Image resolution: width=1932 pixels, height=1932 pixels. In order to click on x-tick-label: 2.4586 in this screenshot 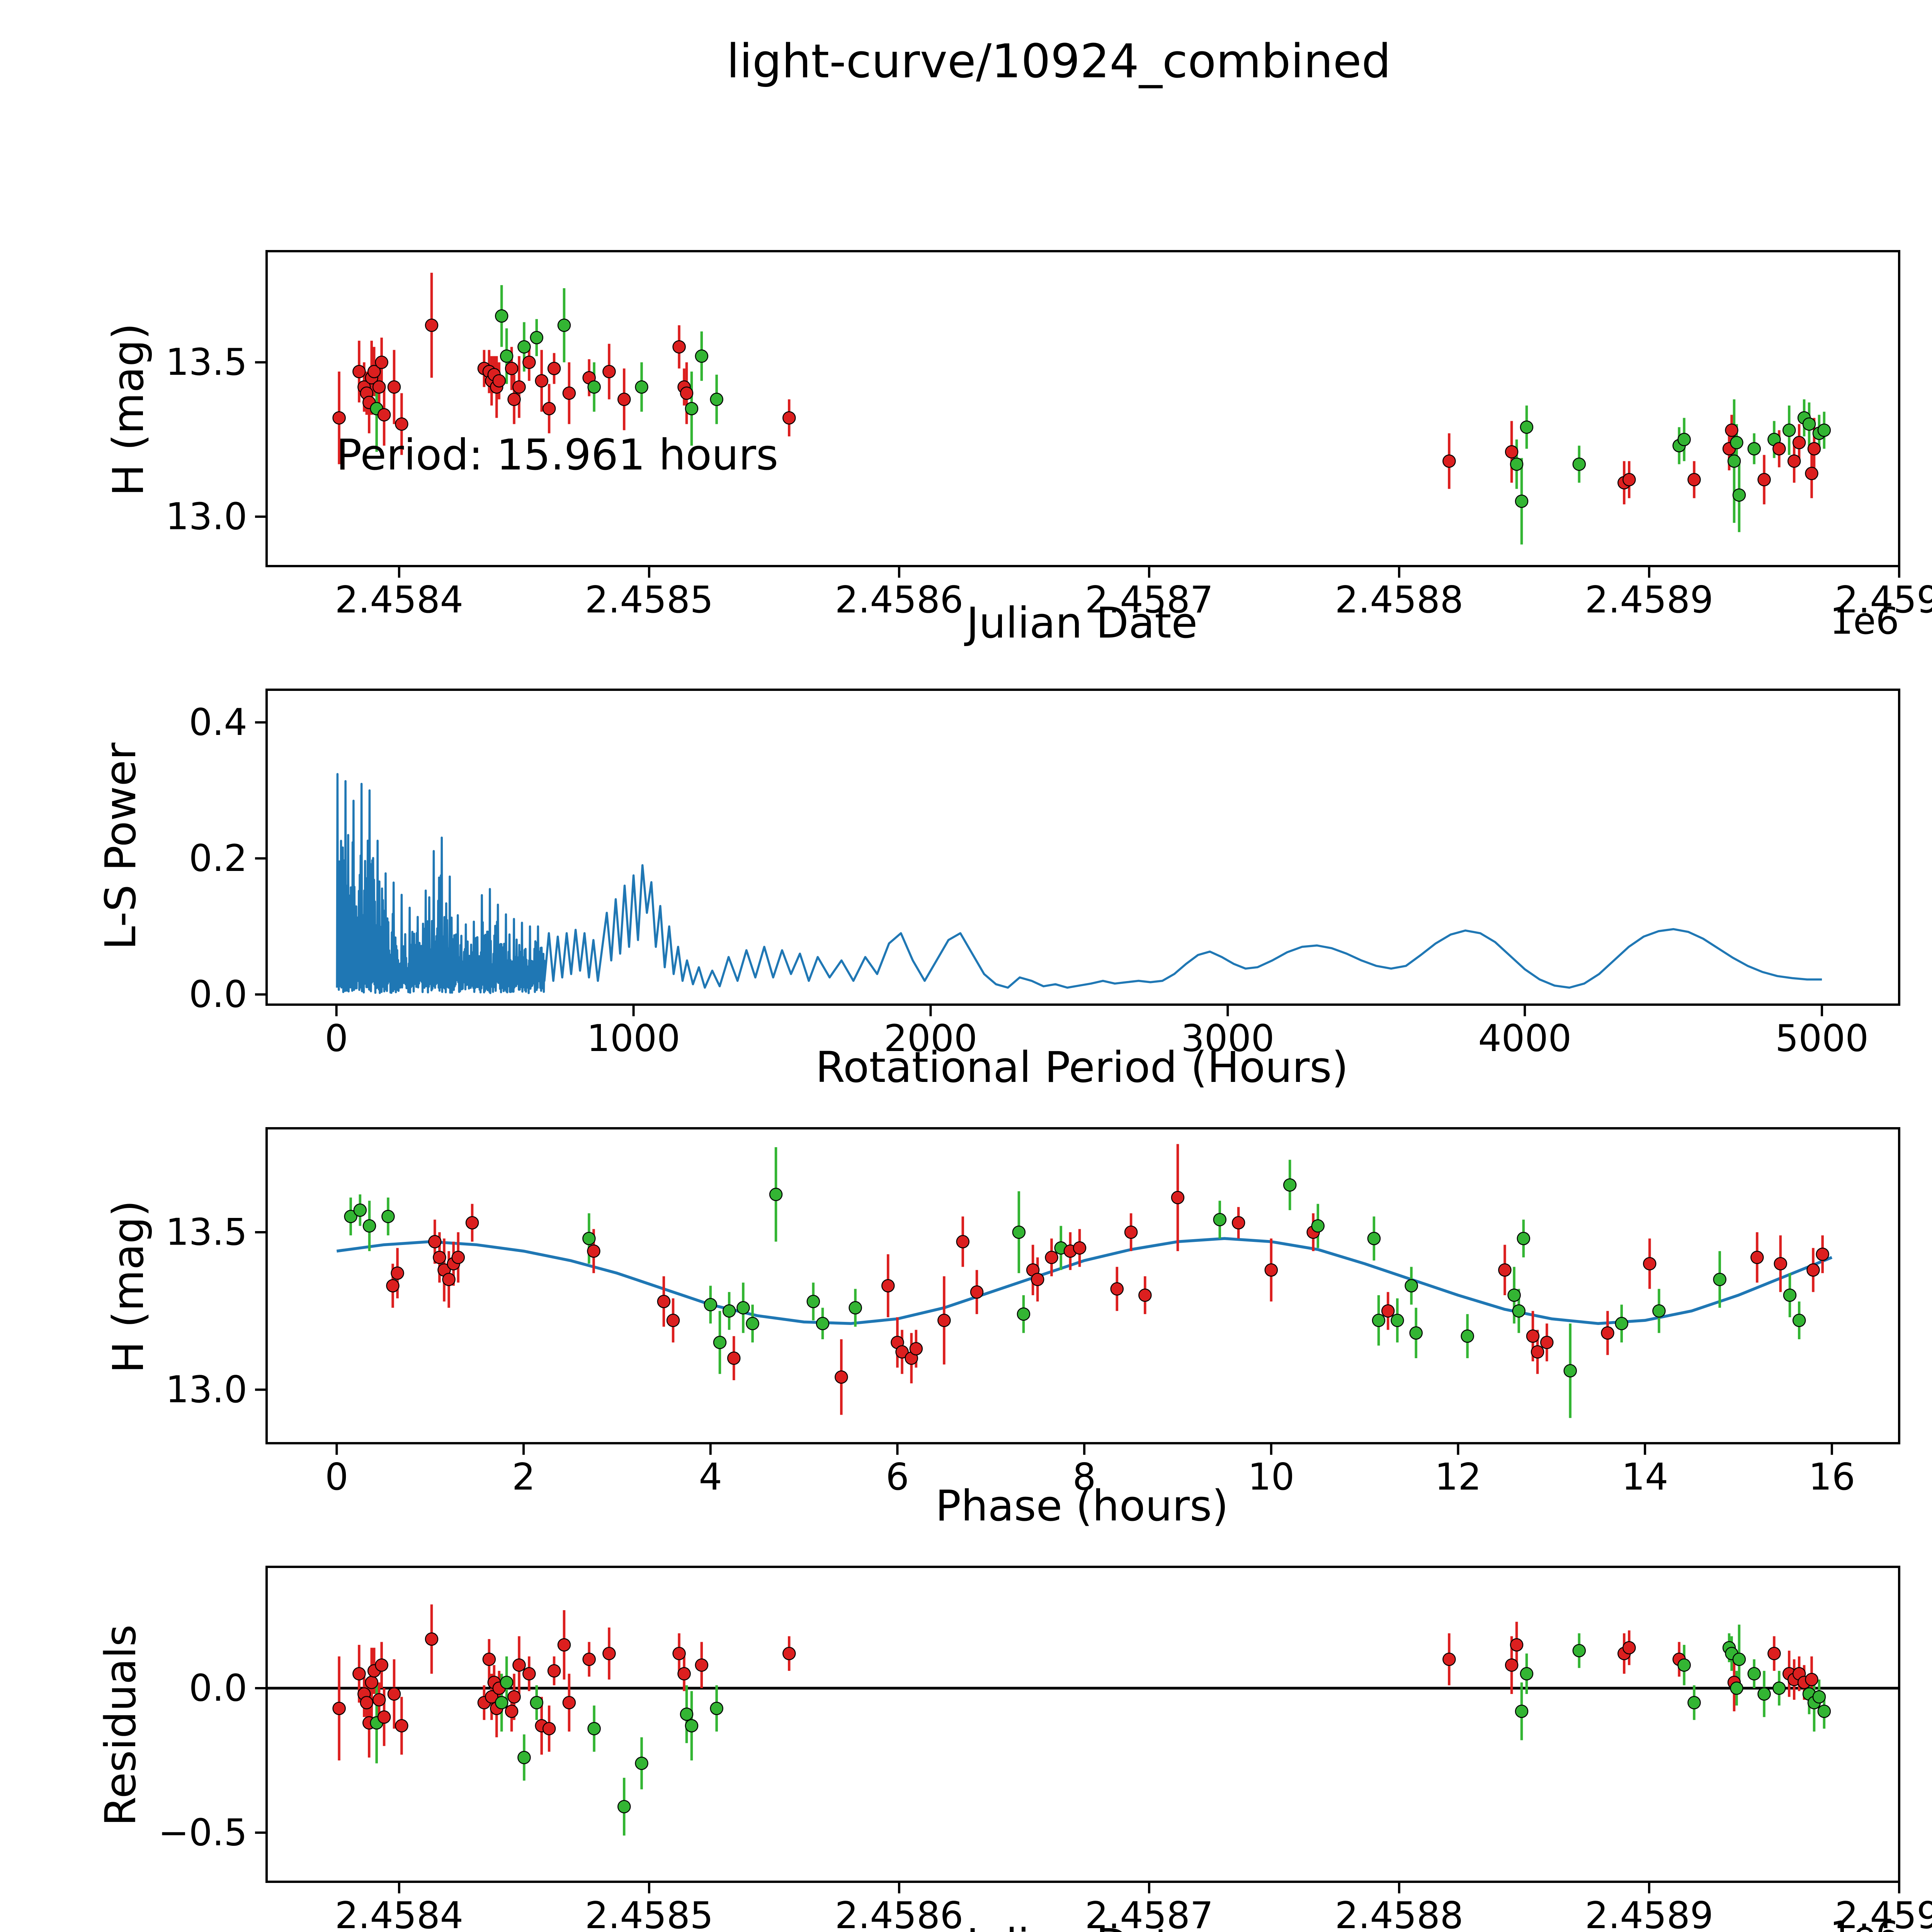, I will do `click(899, 600)`.